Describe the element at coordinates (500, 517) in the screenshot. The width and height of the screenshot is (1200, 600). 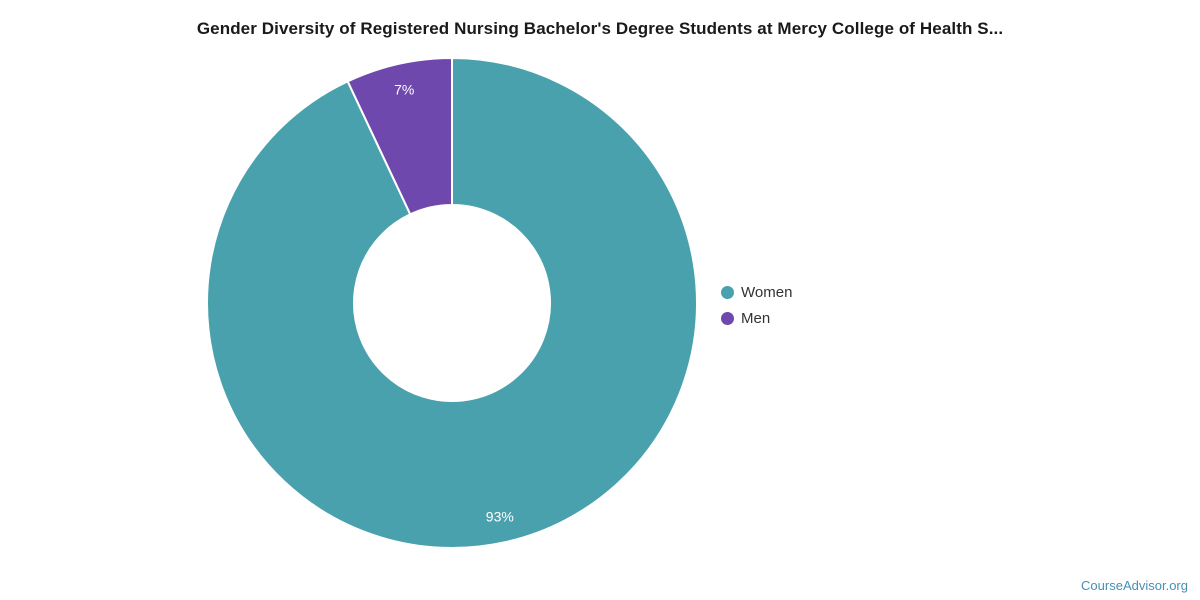
I see `data-label-women: 93%` at that location.